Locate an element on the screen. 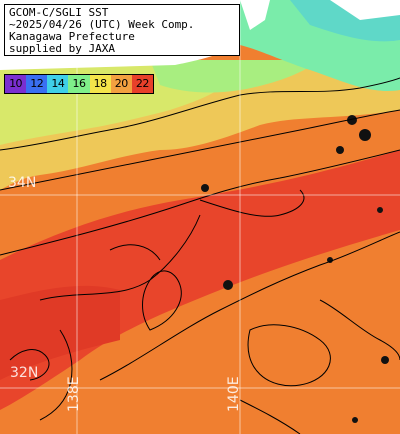  legend-item-12: 12 is located at coordinates (37, 84).